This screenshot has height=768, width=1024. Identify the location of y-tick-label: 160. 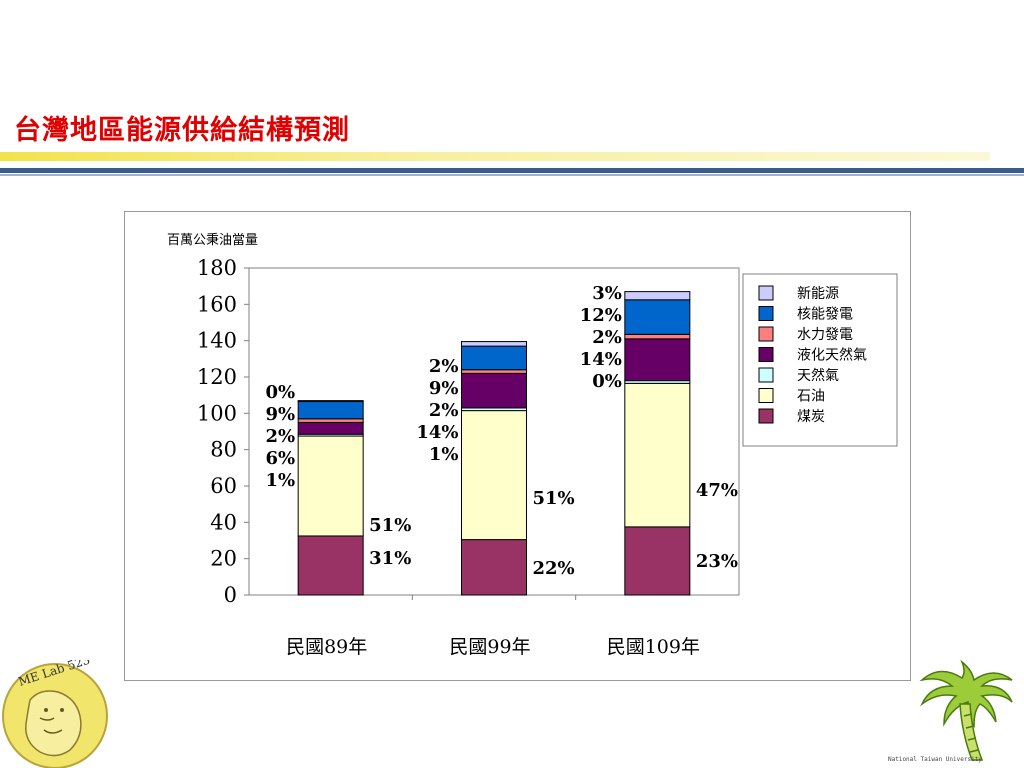
(217, 304).